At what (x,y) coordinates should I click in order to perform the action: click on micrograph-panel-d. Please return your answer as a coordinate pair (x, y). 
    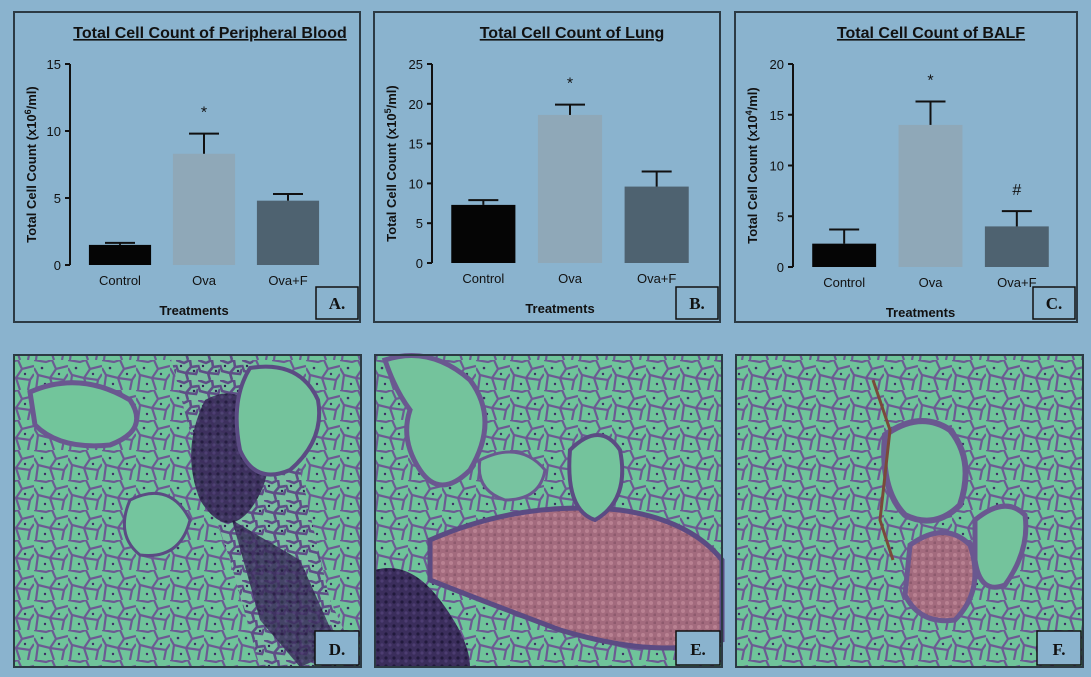
    Looking at the image, I should click on (187, 511).